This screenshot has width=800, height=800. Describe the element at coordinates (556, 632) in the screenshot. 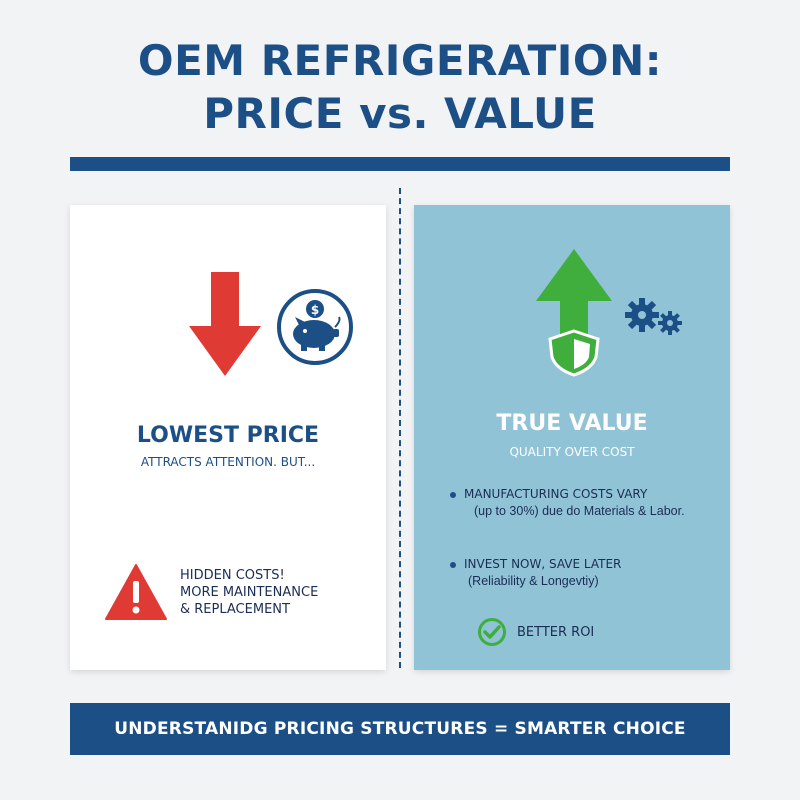

I see `better-roi-label: BETTER ROI` at that location.